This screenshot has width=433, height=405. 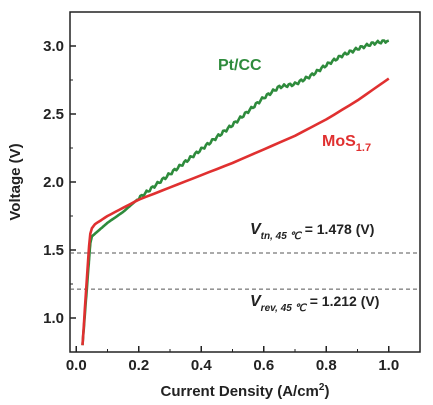 I want to click on y-tick-label: 3.0, so click(x=53, y=46).